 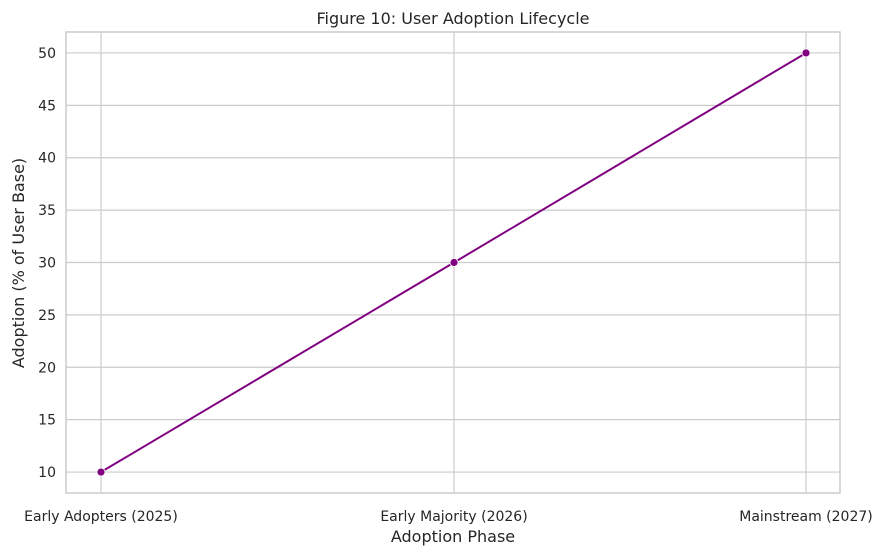 What do you see at coordinates (453, 517) in the screenshot?
I see `x-tick-label: Early Majority (2026)` at bounding box center [453, 517].